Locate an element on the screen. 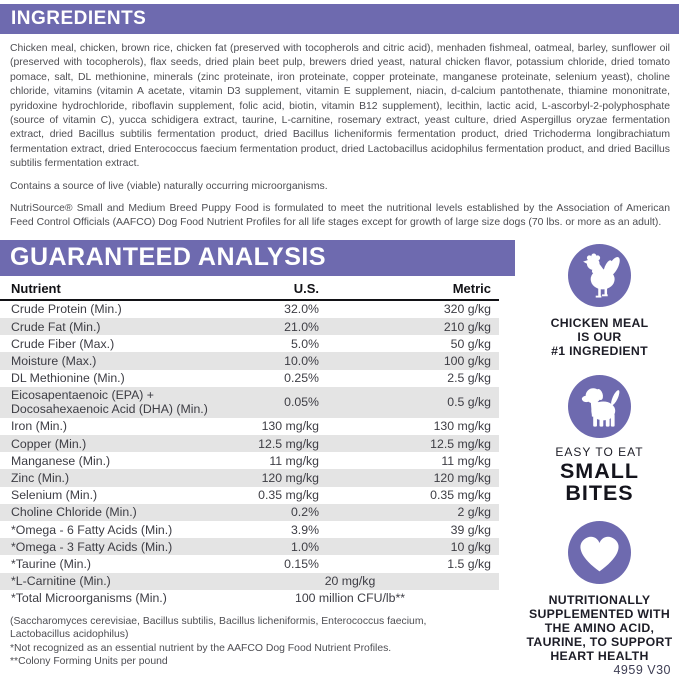 The image size is (679, 678). nutrient-cell: Crude Protein (Min.) is located at coordinates (66, 309).